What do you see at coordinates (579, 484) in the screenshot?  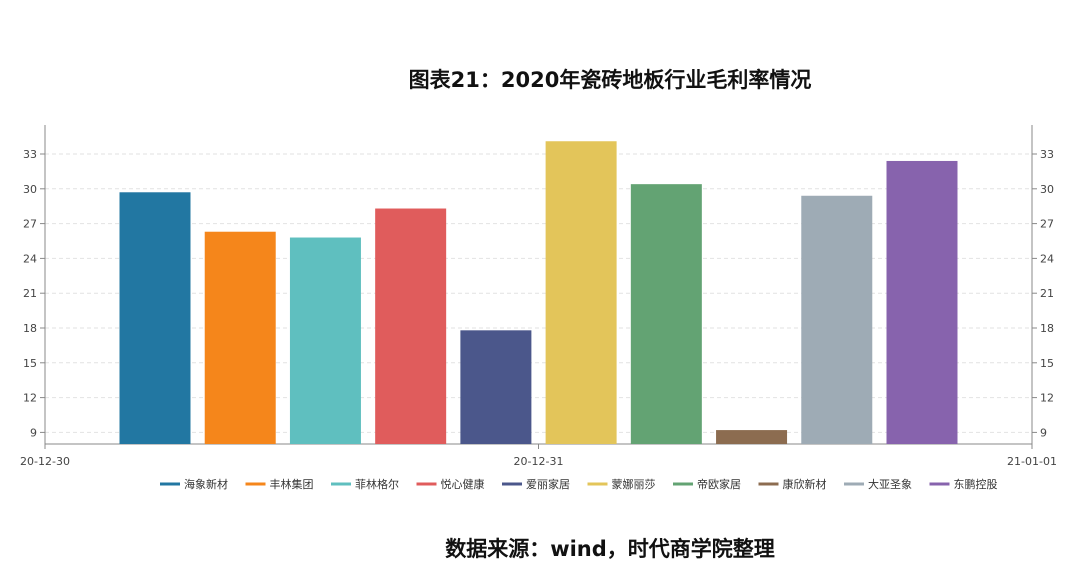 I see `legend: 海象新材 丰林集团 菲林格尔 悦心健康 爱丽家居 蒙娜丽莎 帝欧家居 康欣新材 大亚圣象 东鹏控股` at bounding box center [579, 484].